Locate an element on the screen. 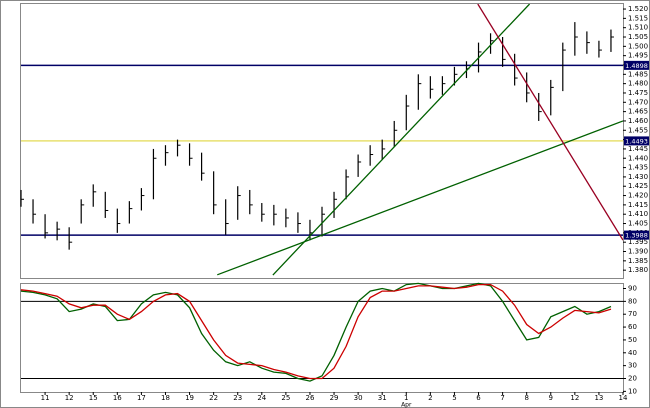  x-tick-label: 30 is located at coordinates (358, 398).